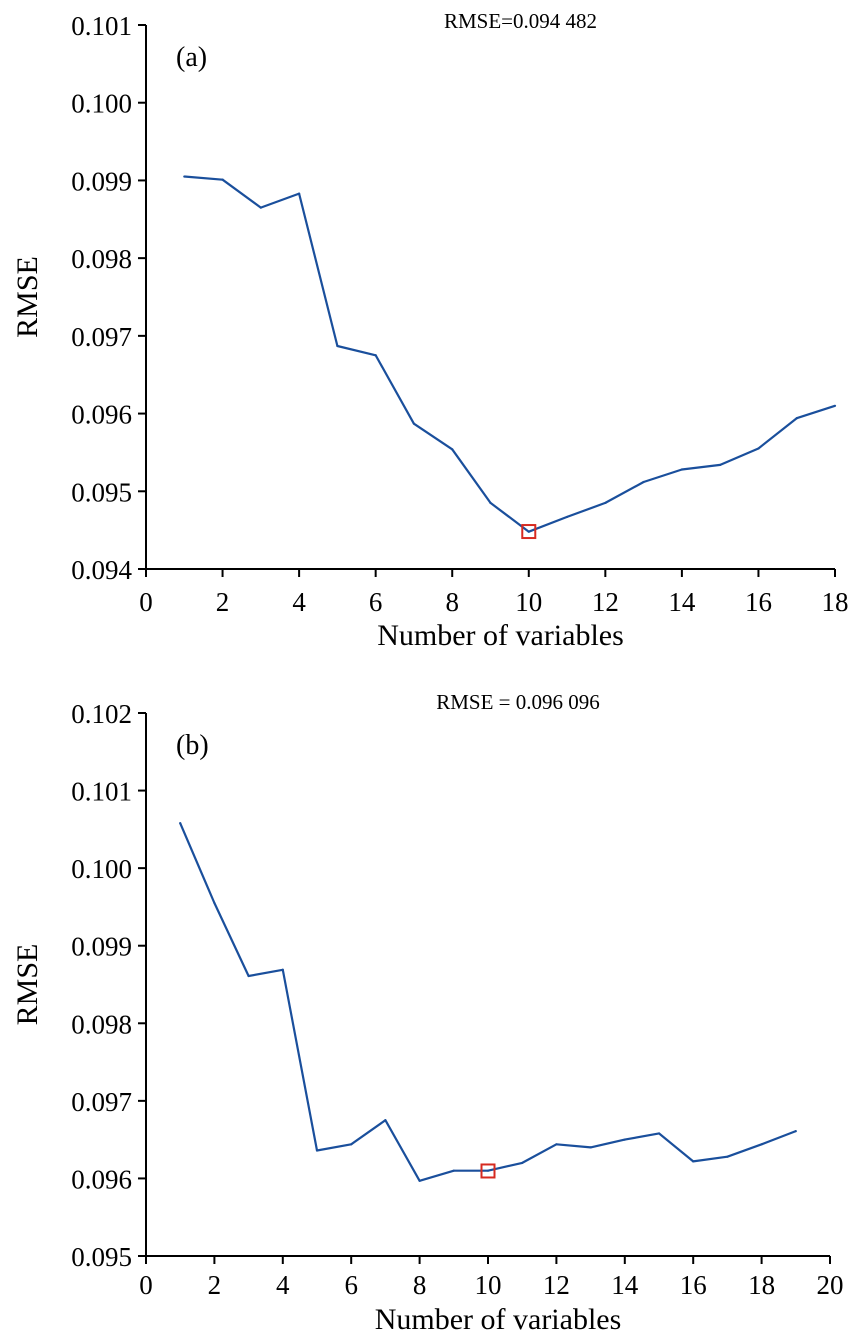 This screenshot has height=1343, width=850. Describe the element at coordinates (520, 21) in the screenshot. I see `rmse-annotation: RMSE=0.094 482` at that location.